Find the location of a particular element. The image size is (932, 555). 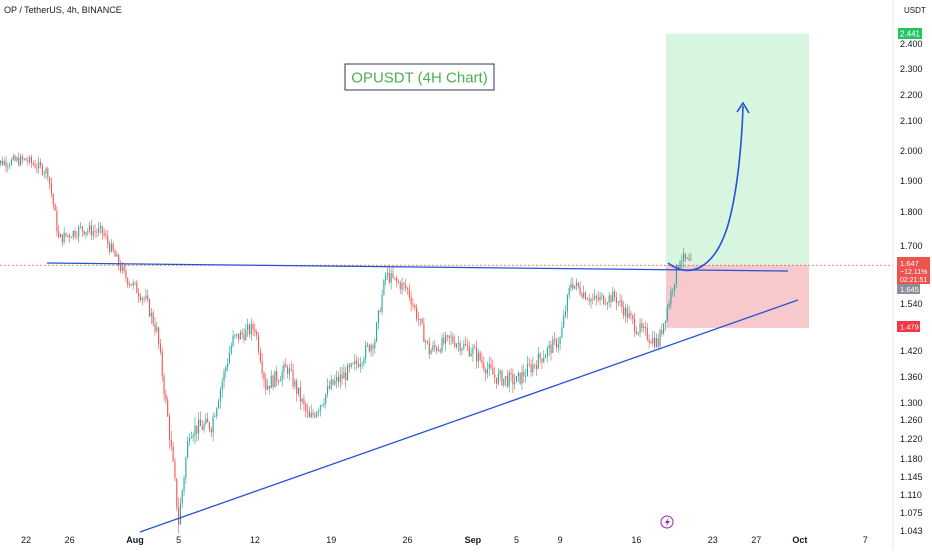

price-tick-label: 1.360 is located at coordinates (911, 377).